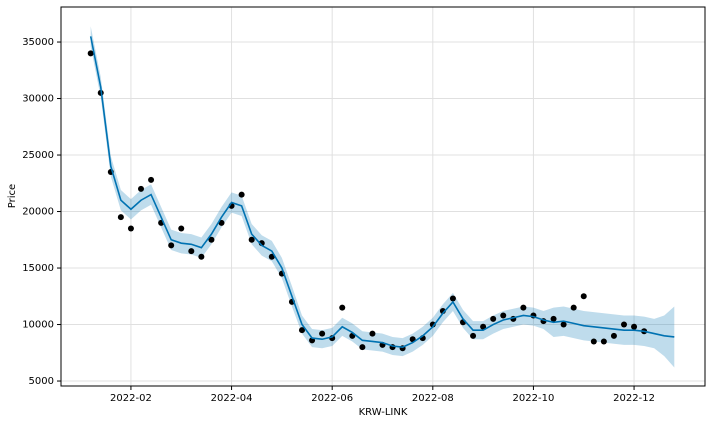 Image resolution: width=712 pixels, height=428 pixels. I want to click on x-tick-label: 2022-08, so click(433, 398).